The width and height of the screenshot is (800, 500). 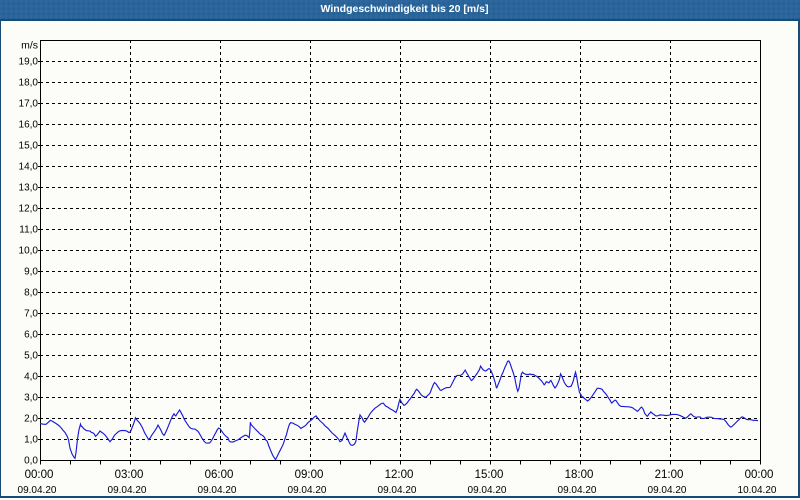 What do you see at coordinates (29, 209) in the screenshot?
I see `svg-text: 12,0` at bounding box center [29, 209].